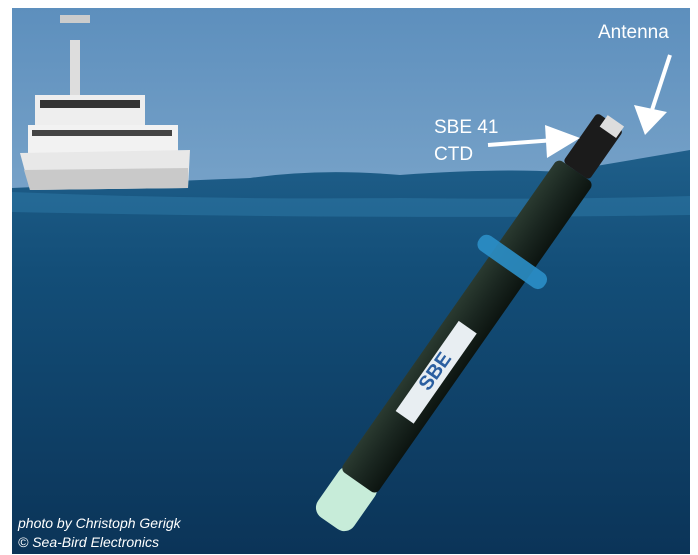 The image size is (698, 555). I want to click on antenna-arrow, so click(653, 94).